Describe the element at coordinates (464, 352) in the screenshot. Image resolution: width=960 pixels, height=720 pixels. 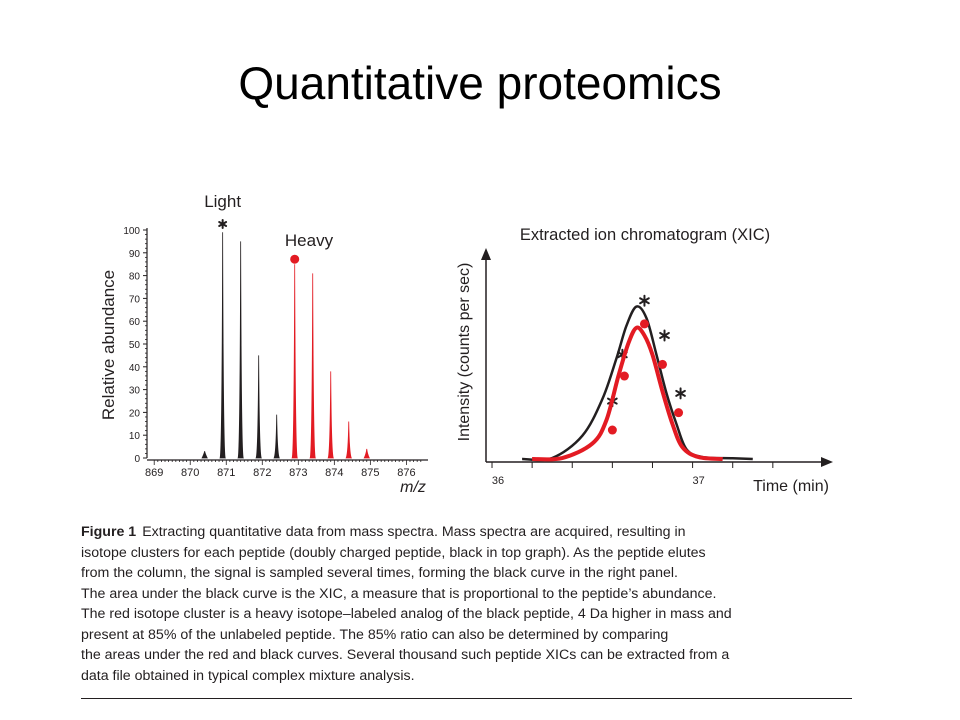
I see `xic-y-axis-label: Intensity (counts per sec)` at that location.